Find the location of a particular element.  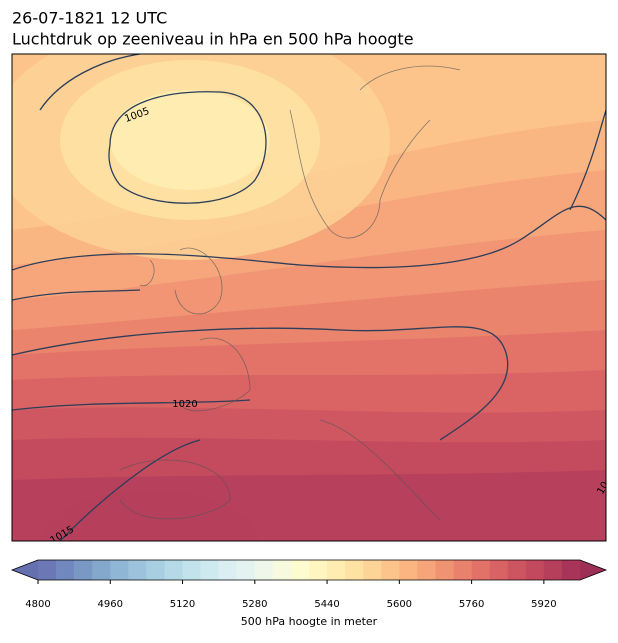

colorbar-tick-label: 5280 is located at coordinates (254, 604).